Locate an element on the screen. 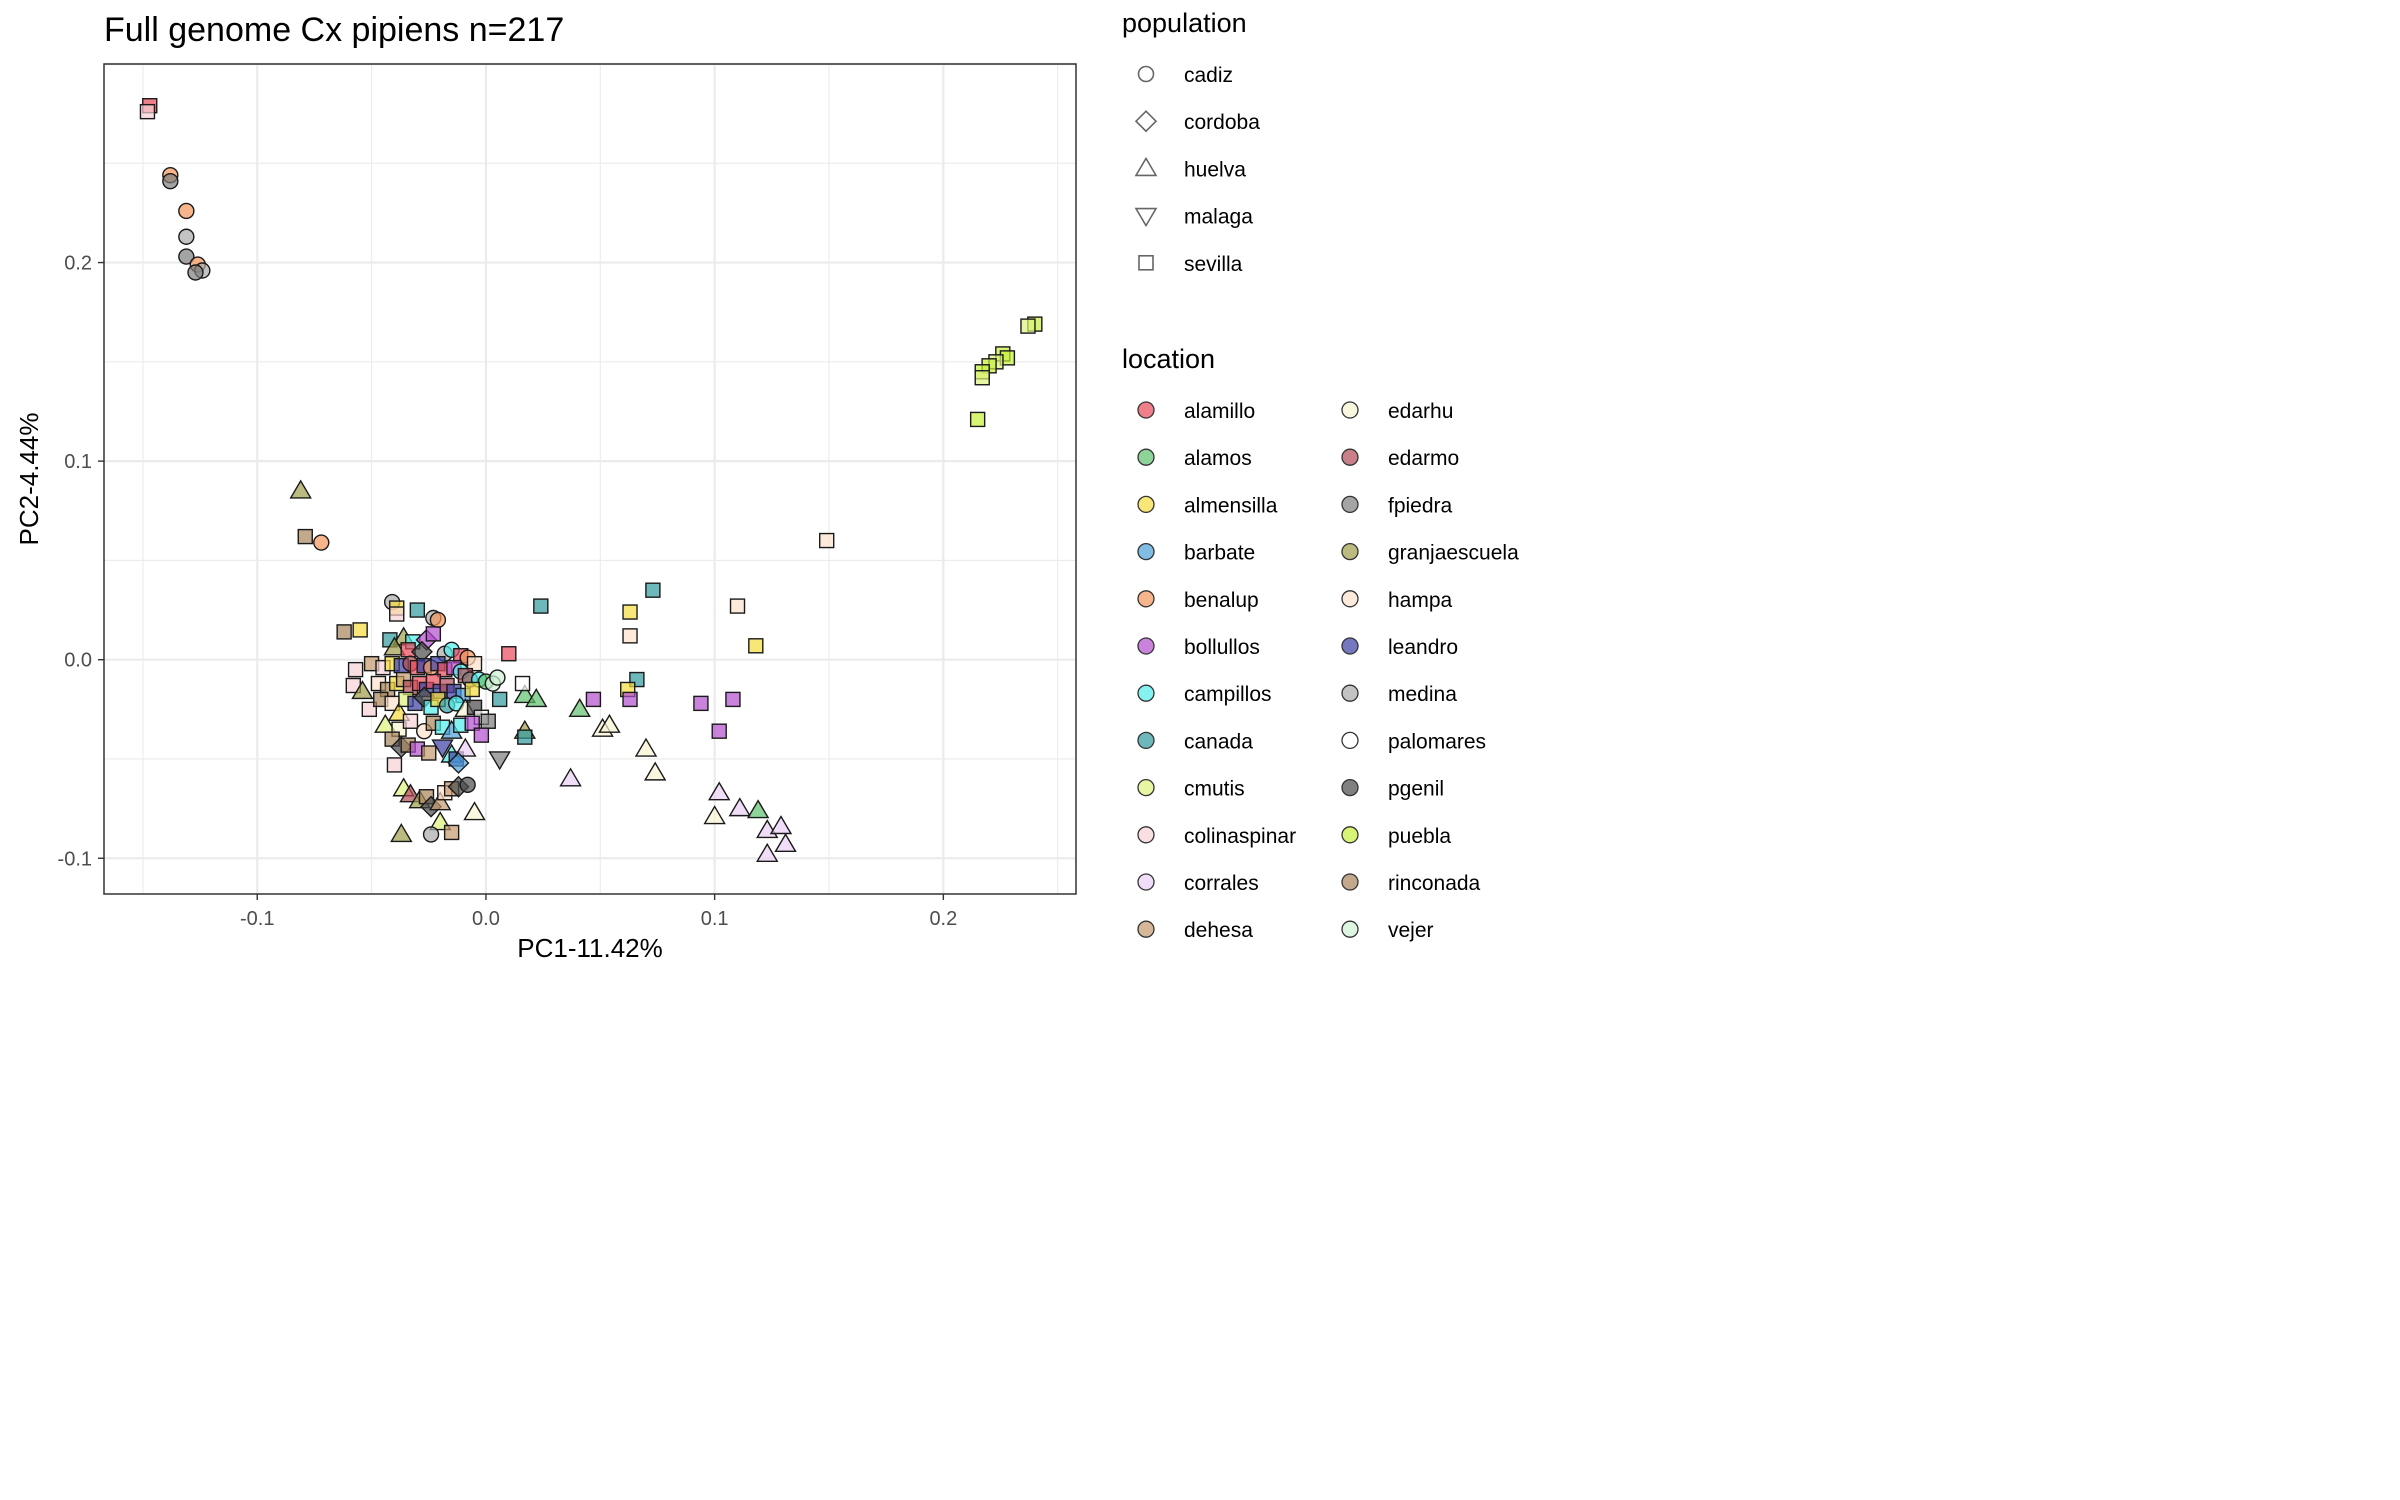 This screenshot has height=1500, width=2400. legend-key-cmutis is located at coordinates (1146, 787).